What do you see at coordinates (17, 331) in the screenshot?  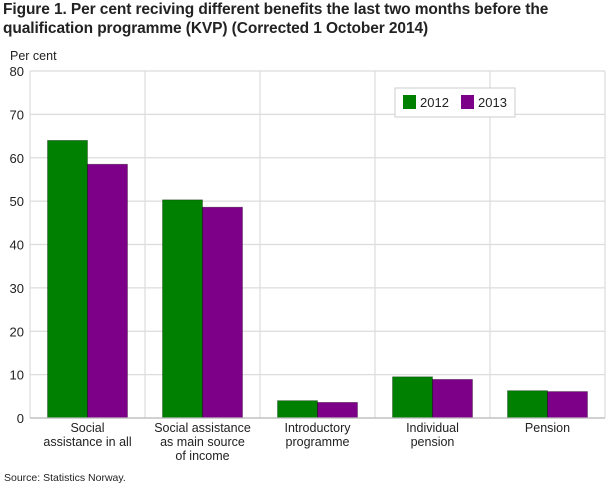 I see `y-tick-label: 20` at bounding box center [17, 331].